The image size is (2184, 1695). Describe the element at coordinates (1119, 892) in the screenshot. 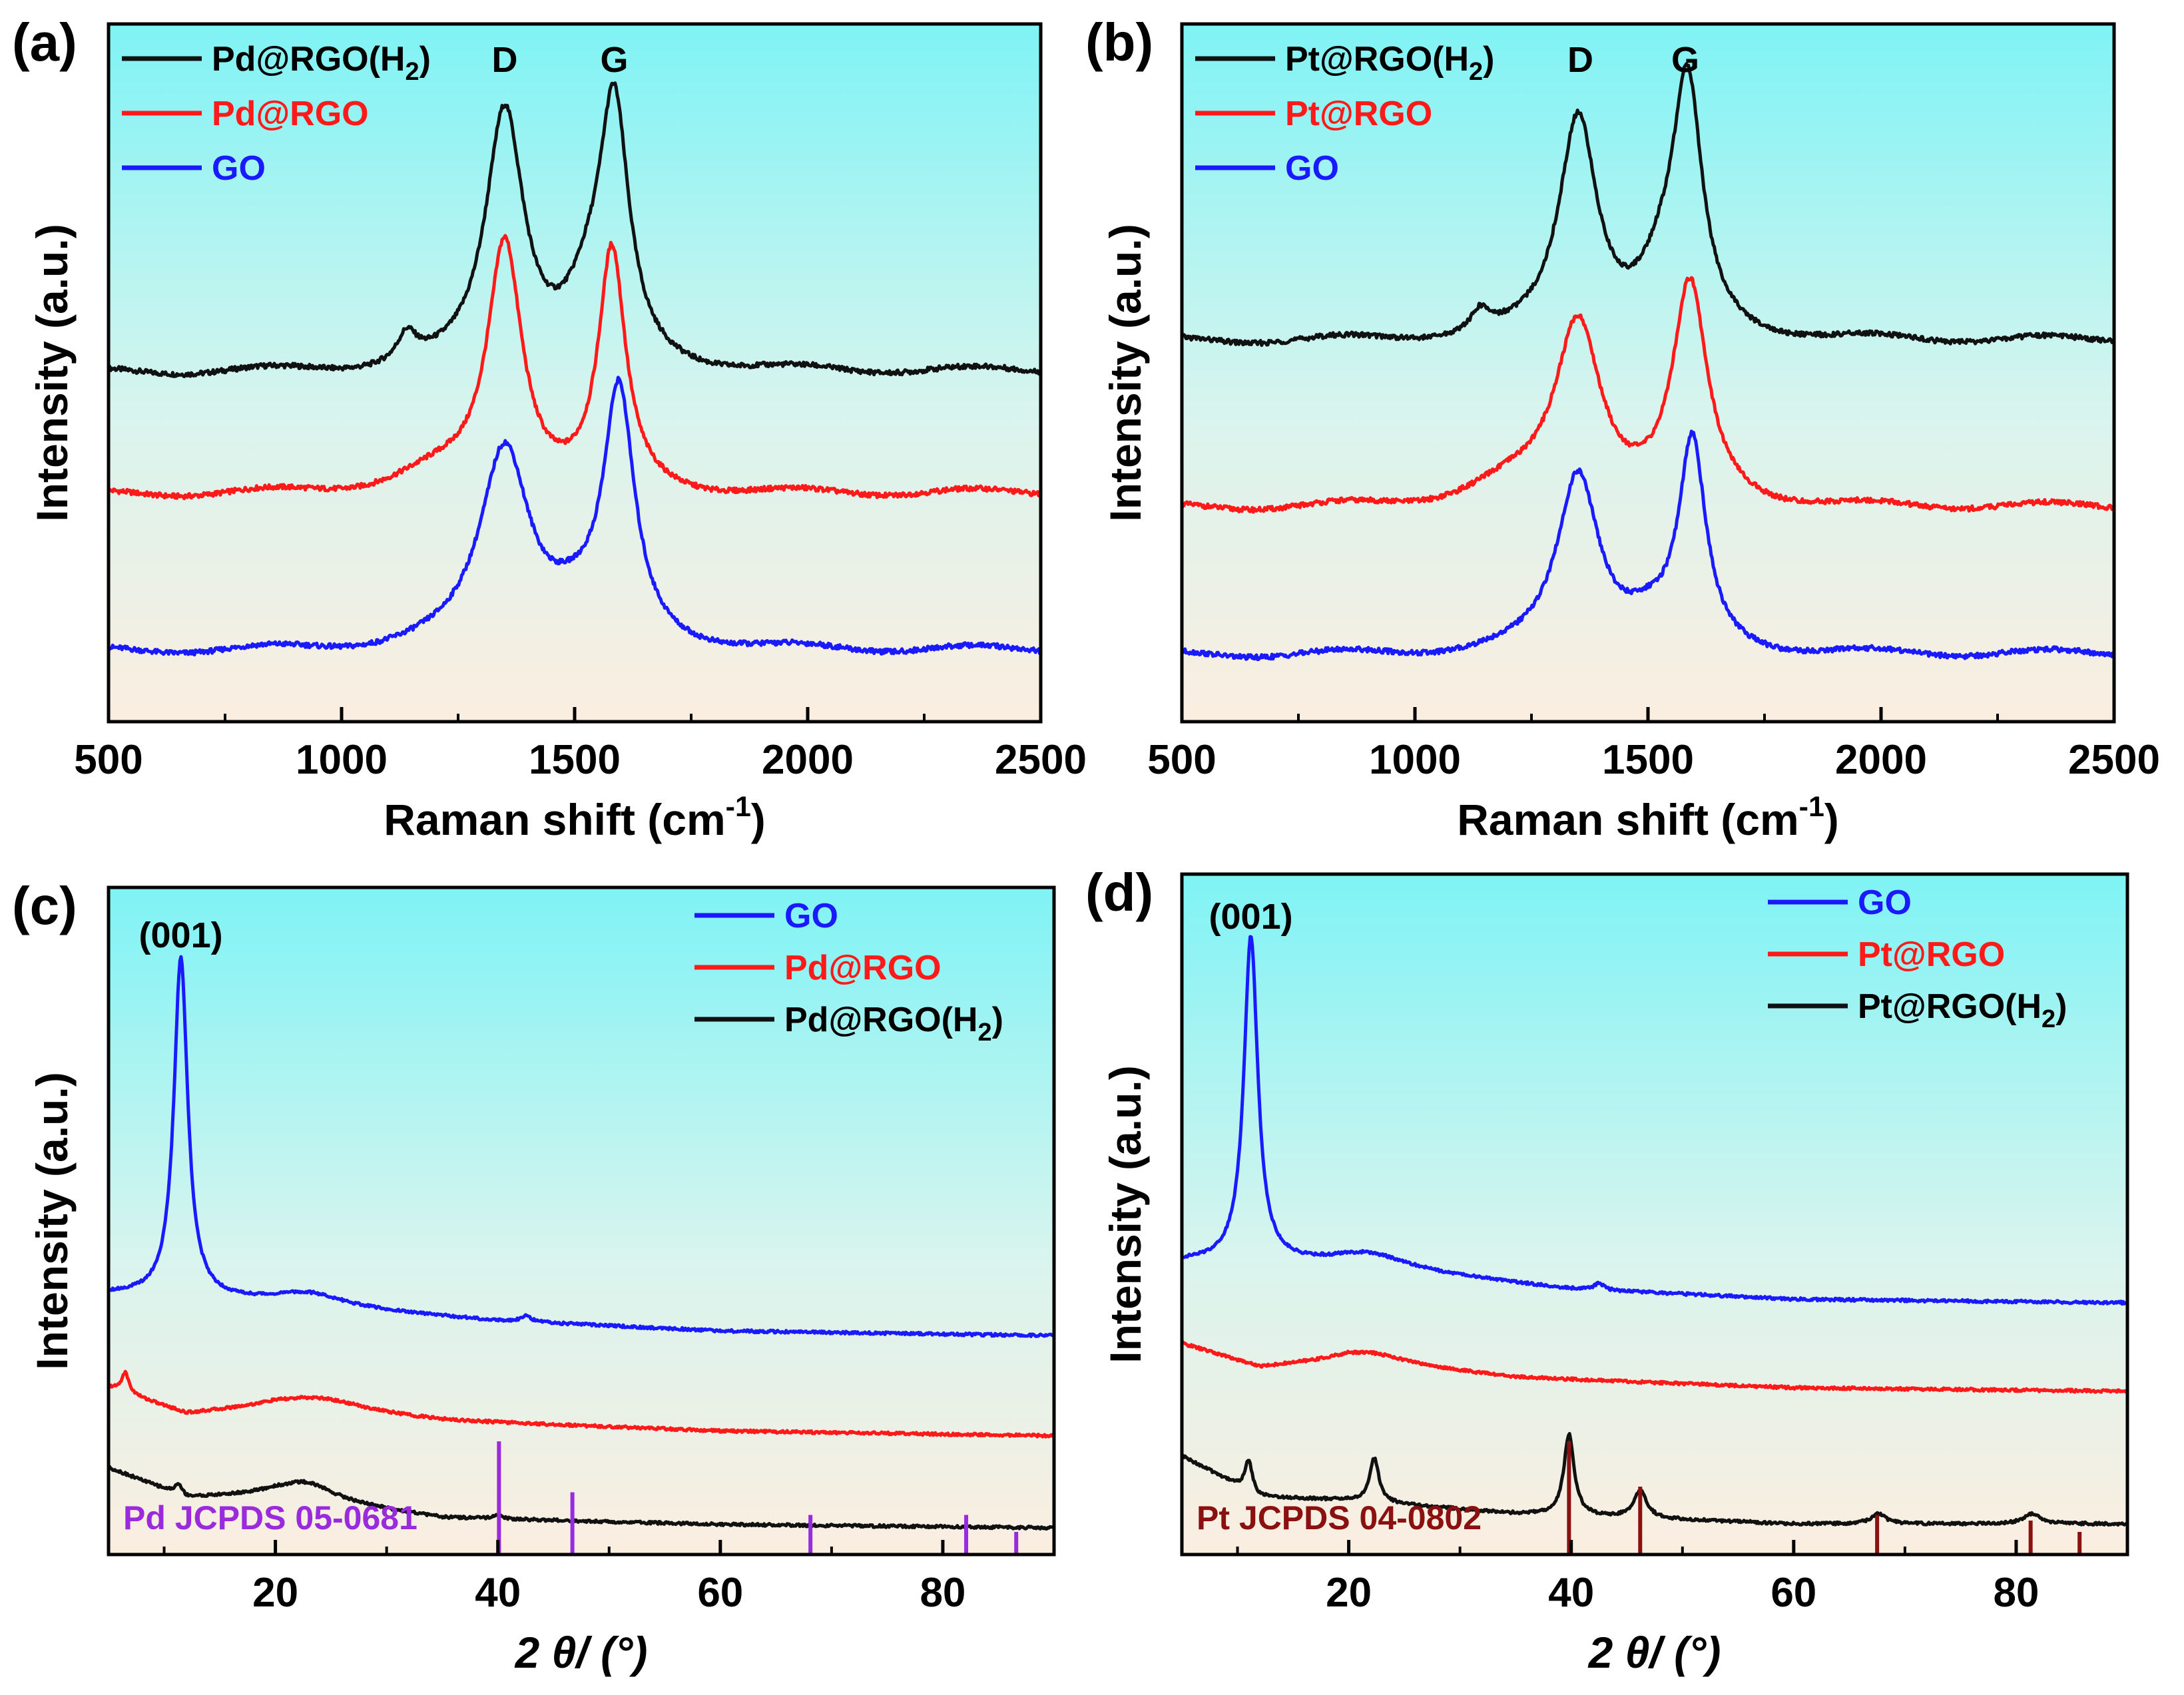

I see `panel-label: (d)` at that location.